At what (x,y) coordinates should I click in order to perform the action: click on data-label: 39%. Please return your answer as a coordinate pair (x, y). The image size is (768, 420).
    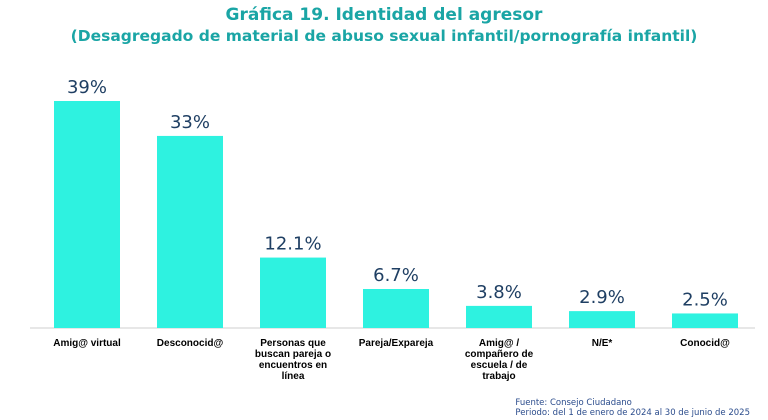
    Looking at the image, I should click on (87, 87).